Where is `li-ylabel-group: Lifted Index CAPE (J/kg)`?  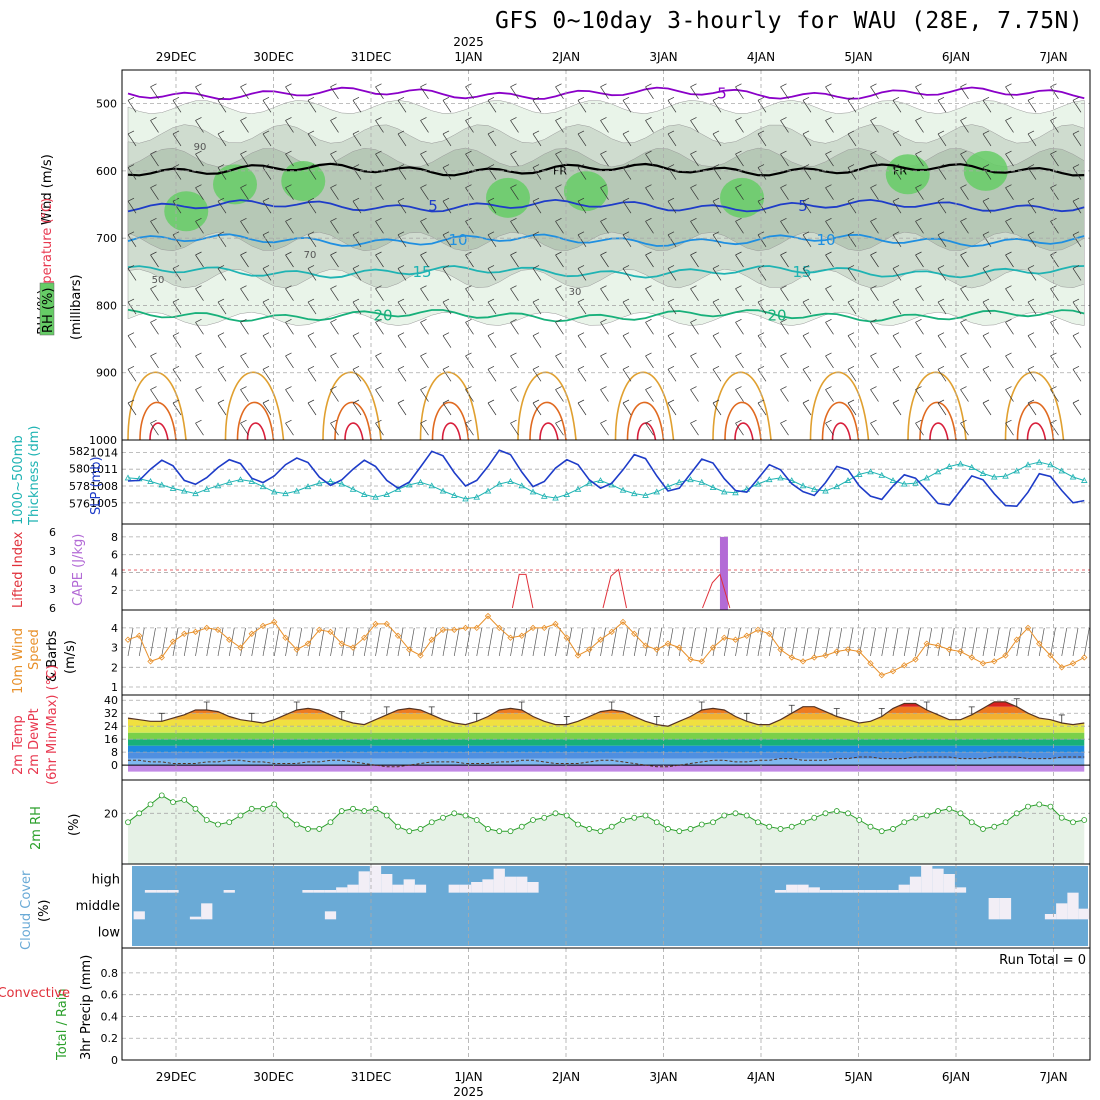
li-ylabel-group: Lifted Index CAPE (J/kg) is located at coordinates (48, 569).